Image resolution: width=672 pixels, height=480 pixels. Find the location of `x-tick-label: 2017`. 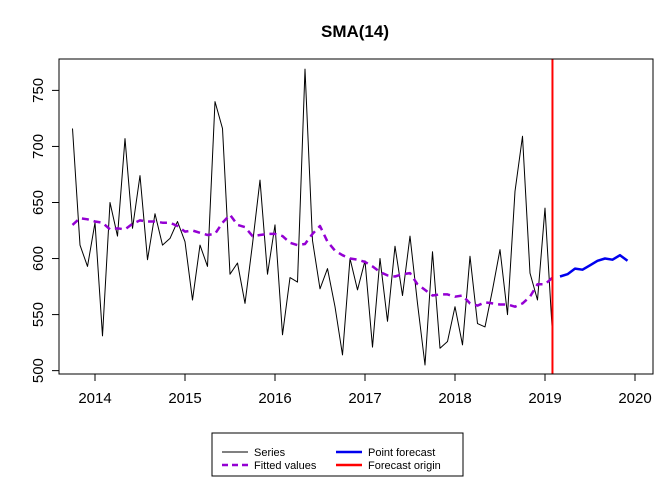

x-tick-label: 2017 is located at coordinates (364, 398).